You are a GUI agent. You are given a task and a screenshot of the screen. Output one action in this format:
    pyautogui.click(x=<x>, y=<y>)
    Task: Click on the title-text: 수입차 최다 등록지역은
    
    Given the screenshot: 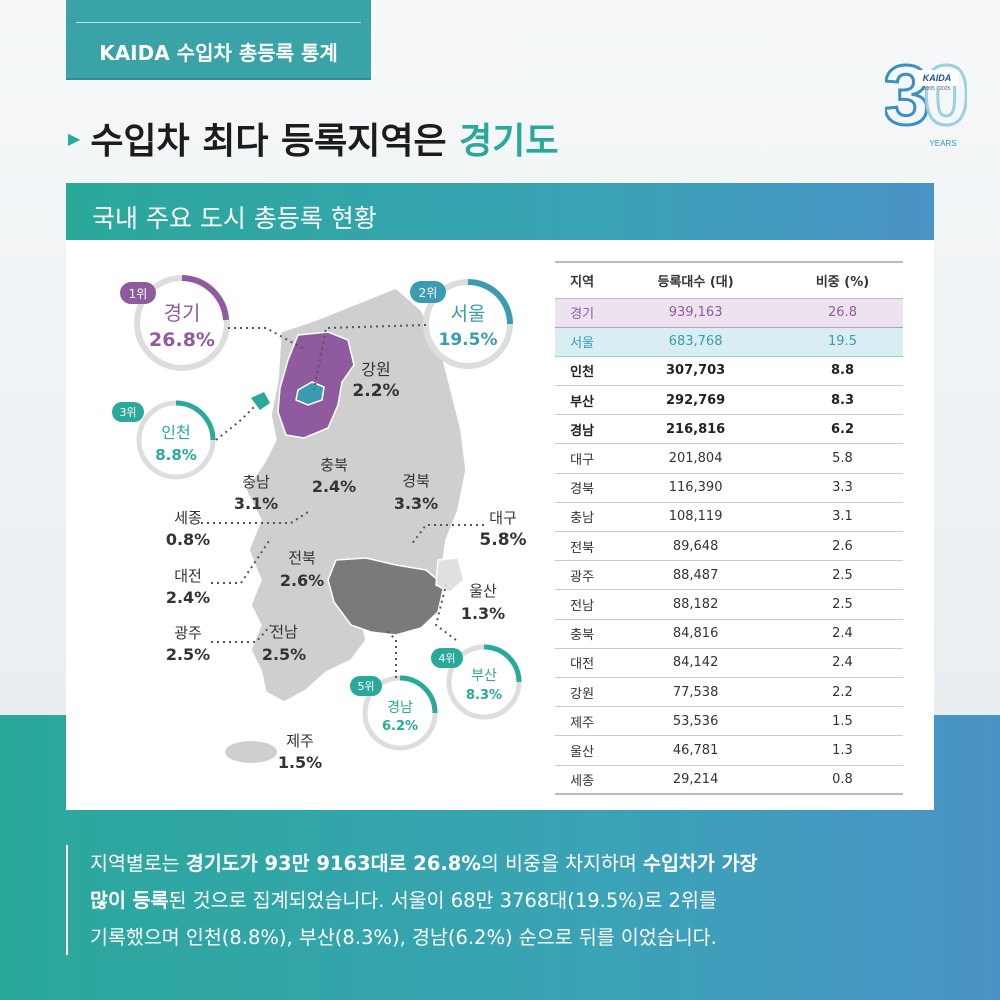 What is the action you would take?
    pyautogui.click(x=275, y=141)
    